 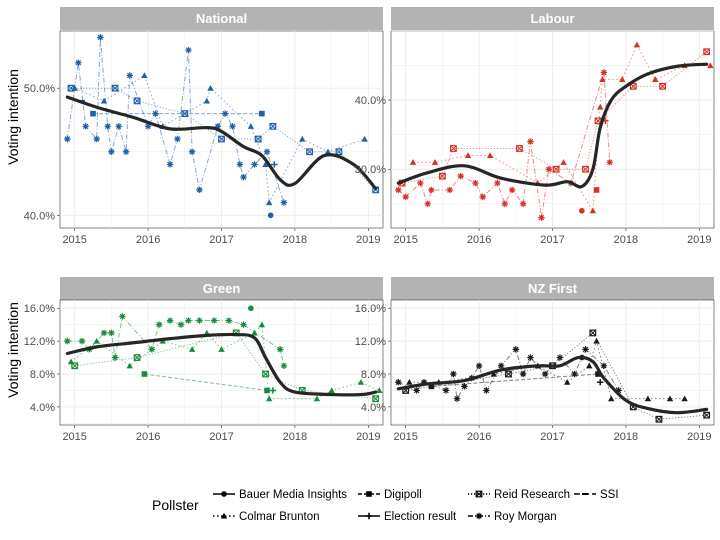 I want to click on y-axis-title-top: Voting intention, so click(x=13, y=117).